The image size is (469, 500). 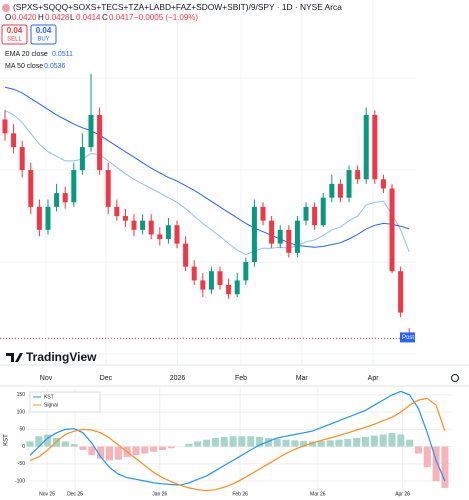 I want to click on legend-ma: MA 50 close, so click(x=24, y=66).